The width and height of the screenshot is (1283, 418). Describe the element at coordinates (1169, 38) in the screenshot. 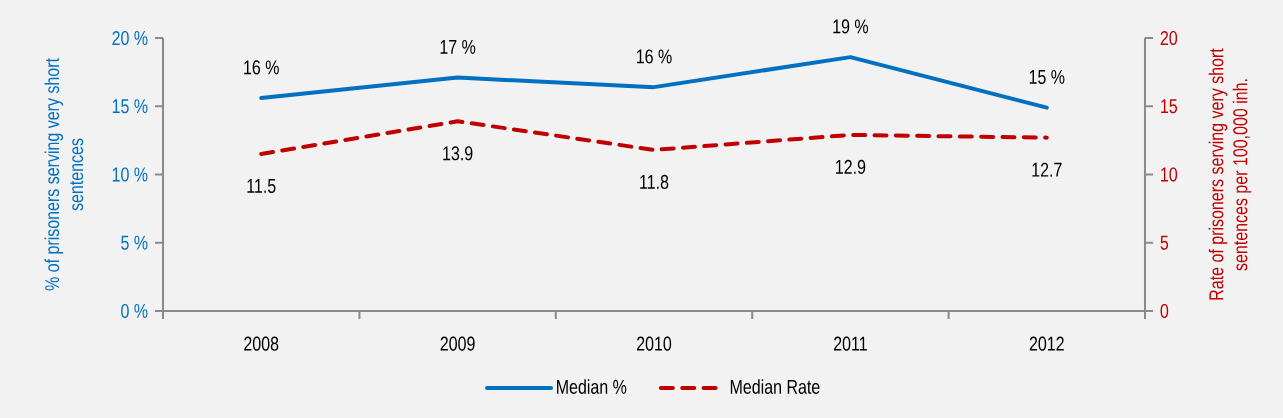

I see `y2-tick-label: 20` at that location.